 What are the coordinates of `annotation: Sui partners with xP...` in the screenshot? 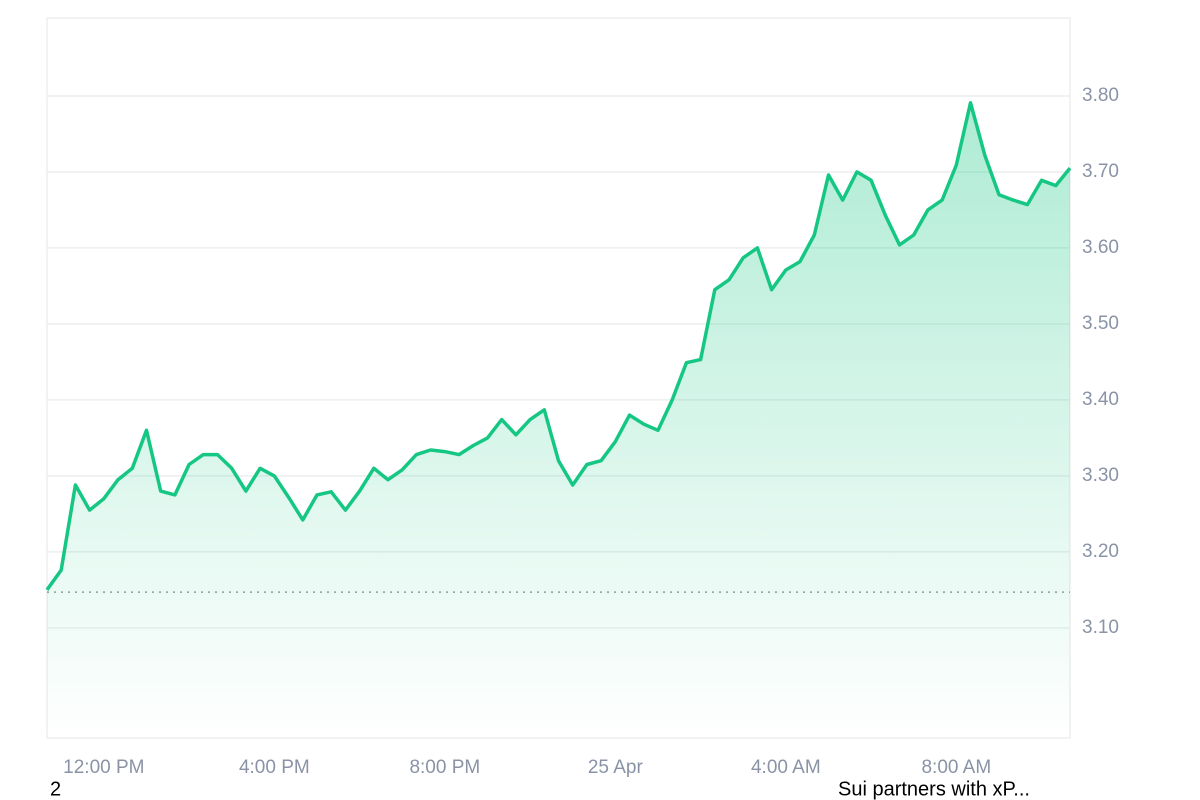 It's located at (934, 789).